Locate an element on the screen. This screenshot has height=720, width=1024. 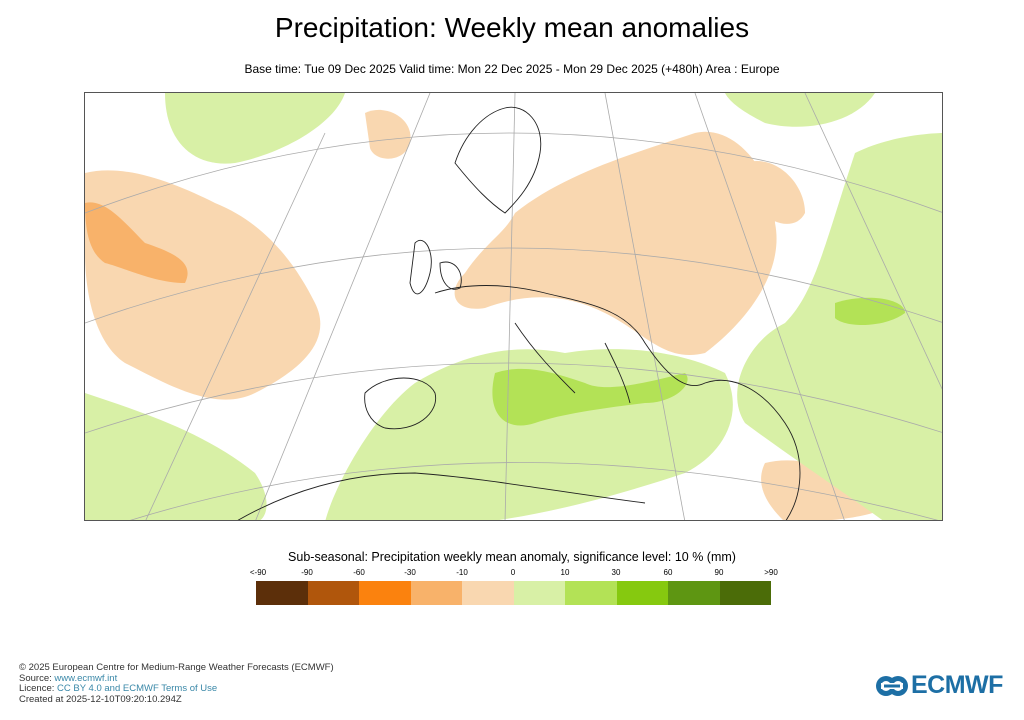
source-link: www.ecmwf.int is located at coordinates (86, 678).